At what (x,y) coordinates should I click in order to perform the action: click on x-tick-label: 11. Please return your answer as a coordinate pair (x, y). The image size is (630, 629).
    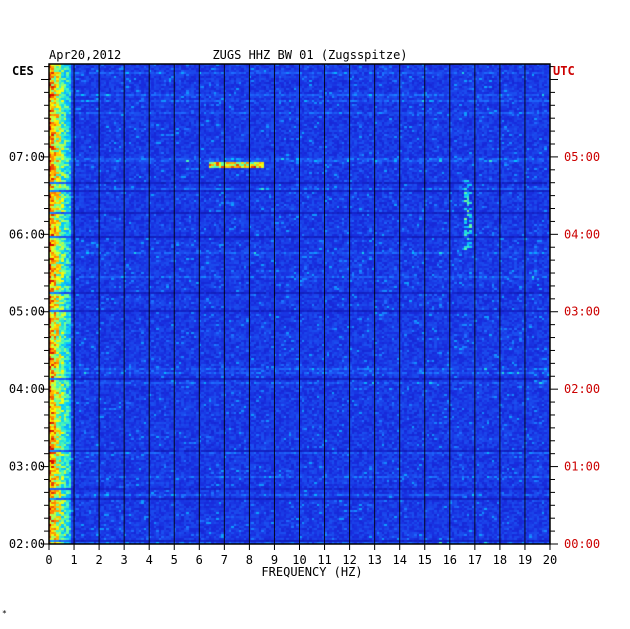
    Looking at the image, I should click on (324, 560).